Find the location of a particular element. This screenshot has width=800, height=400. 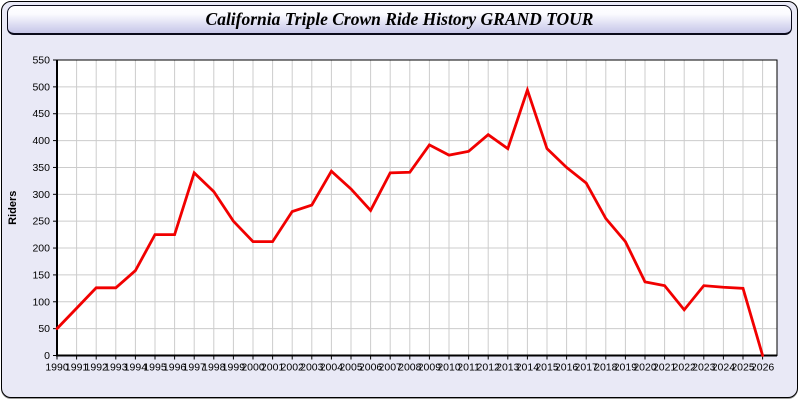

svg-text: 2008 is located at coordinates (410, 368).